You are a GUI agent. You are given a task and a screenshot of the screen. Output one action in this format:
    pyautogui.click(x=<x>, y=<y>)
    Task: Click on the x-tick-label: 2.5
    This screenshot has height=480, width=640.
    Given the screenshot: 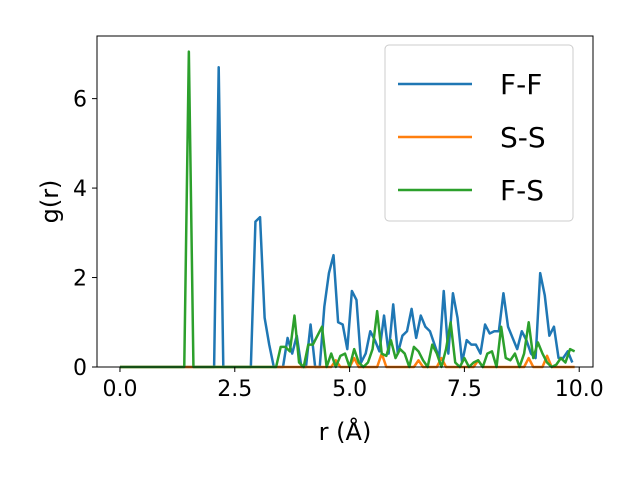 What is the action you would take?
    pyautogui.click(x=234, y=389)
    